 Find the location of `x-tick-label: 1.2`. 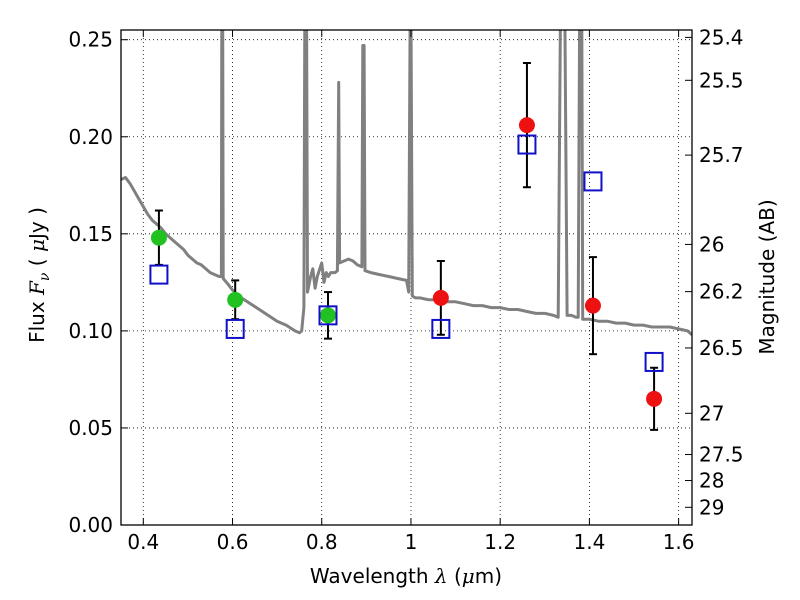

x-tick-label: 1.2 is located at coordinates (500, 542).